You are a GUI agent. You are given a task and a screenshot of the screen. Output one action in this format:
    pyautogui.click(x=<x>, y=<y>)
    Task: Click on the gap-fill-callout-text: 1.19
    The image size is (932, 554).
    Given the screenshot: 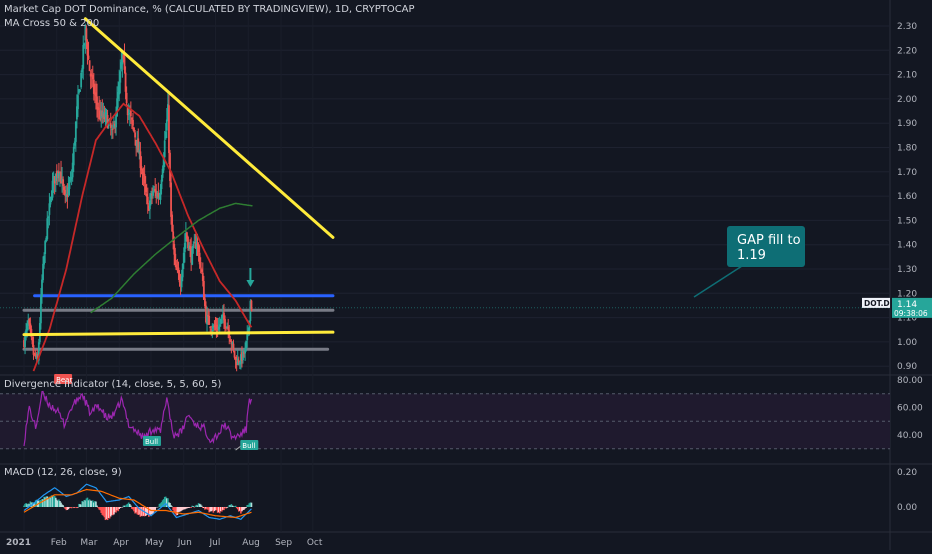 What is the action you would take?
    pyautogui.click(x=751, y=255)
    